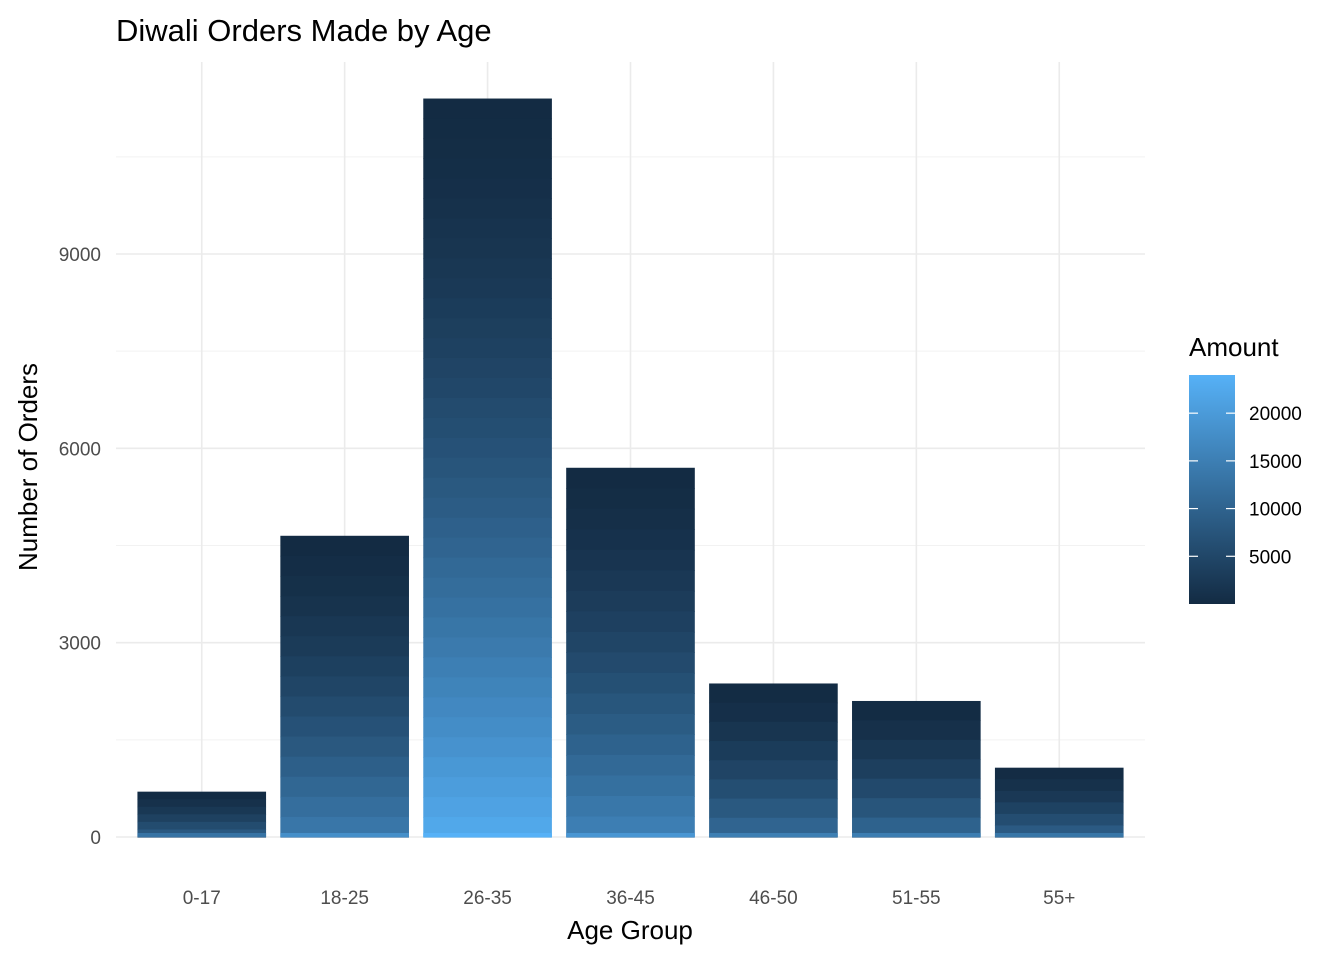 This screenshot has width=1344, height=960. I want to click on y-tick-label: 9000, so click(80, 255).